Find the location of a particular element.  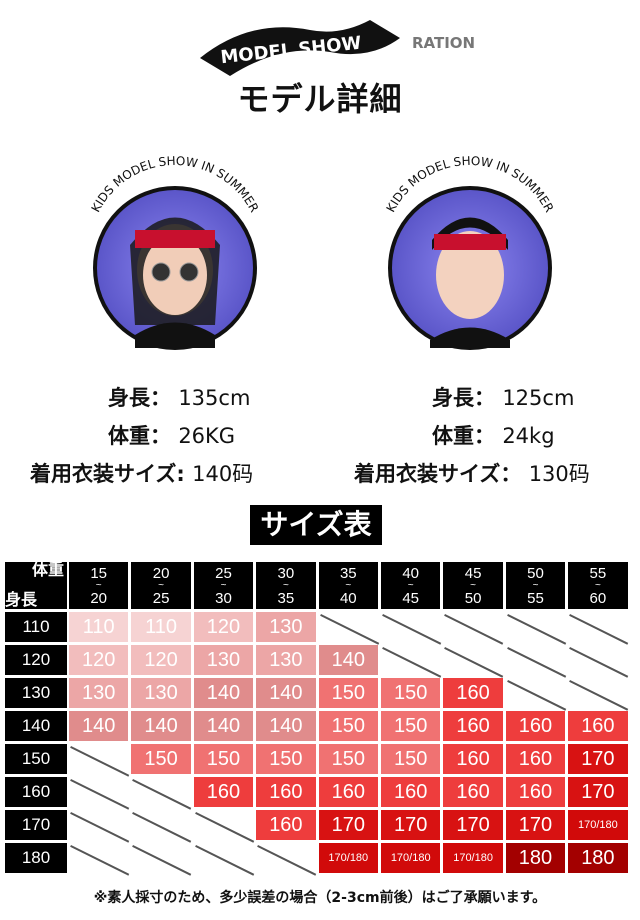

weight-min: 45 is located at coordinates (473, 573).